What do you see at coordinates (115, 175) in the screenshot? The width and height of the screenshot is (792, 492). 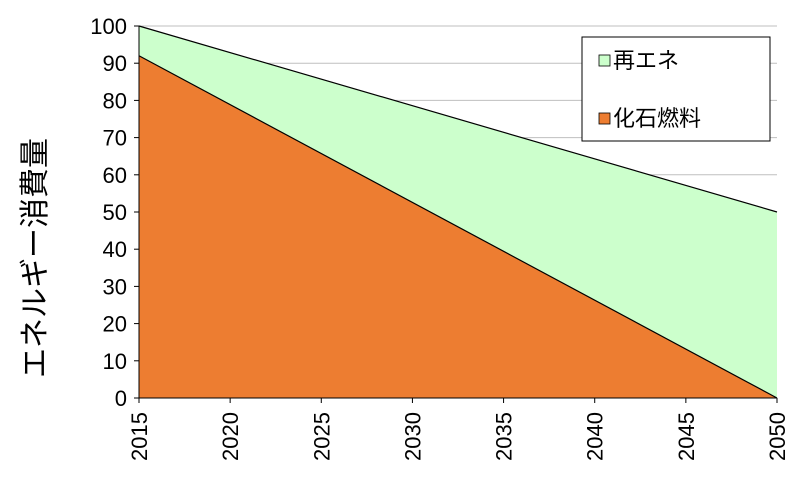 I see `y-tick-label-60: 60` at bounding box center [115, 175].